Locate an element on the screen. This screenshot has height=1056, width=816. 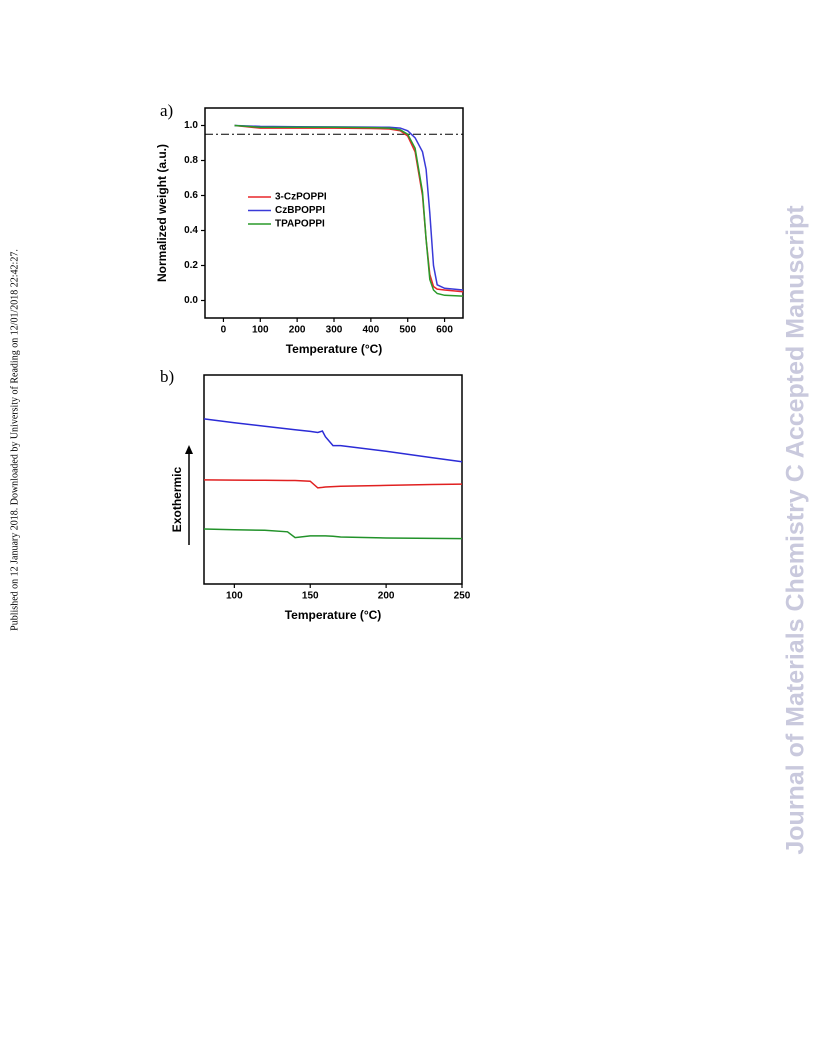
panel-label: b) is located at coordinates (167, 376).